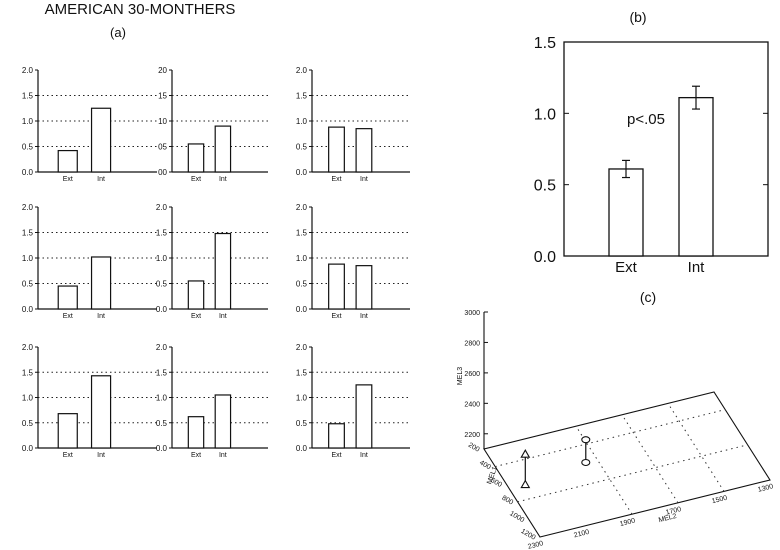 This screenshot has width=780, height=550. I want to click on x-tick-label: 1700, so click(673, 511).